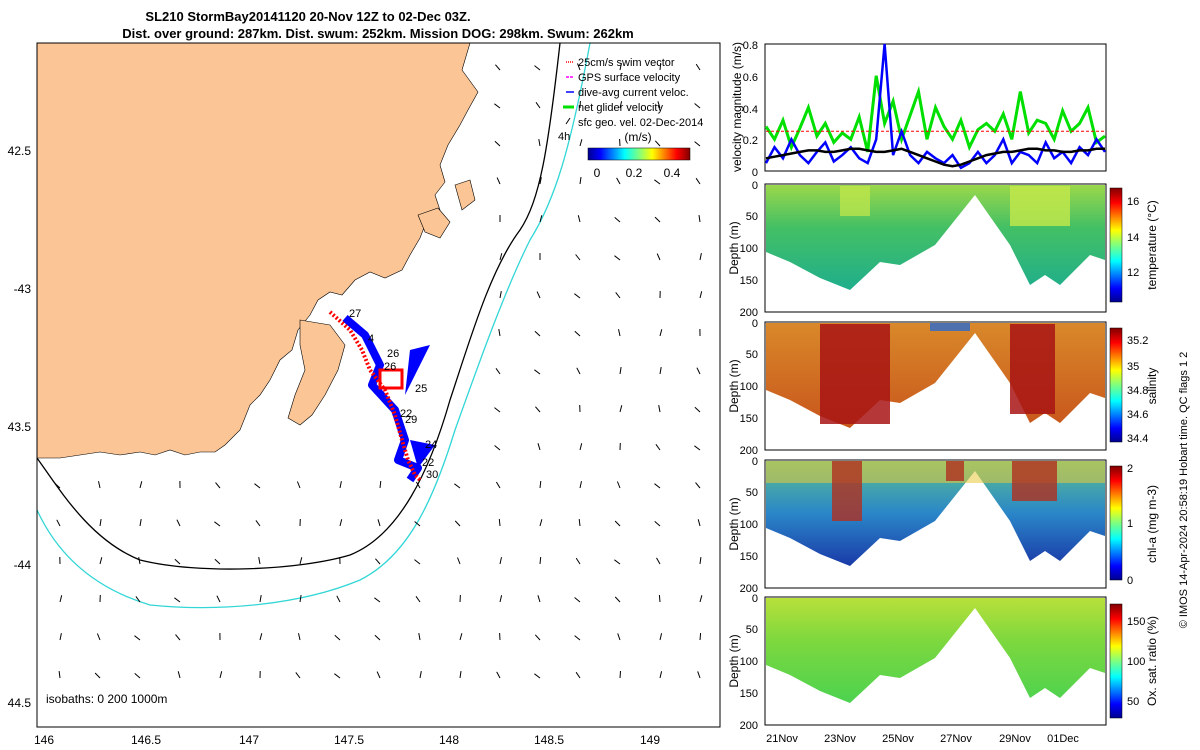  I want to click on colorbar-tick: 0.2, so click(634, 173).